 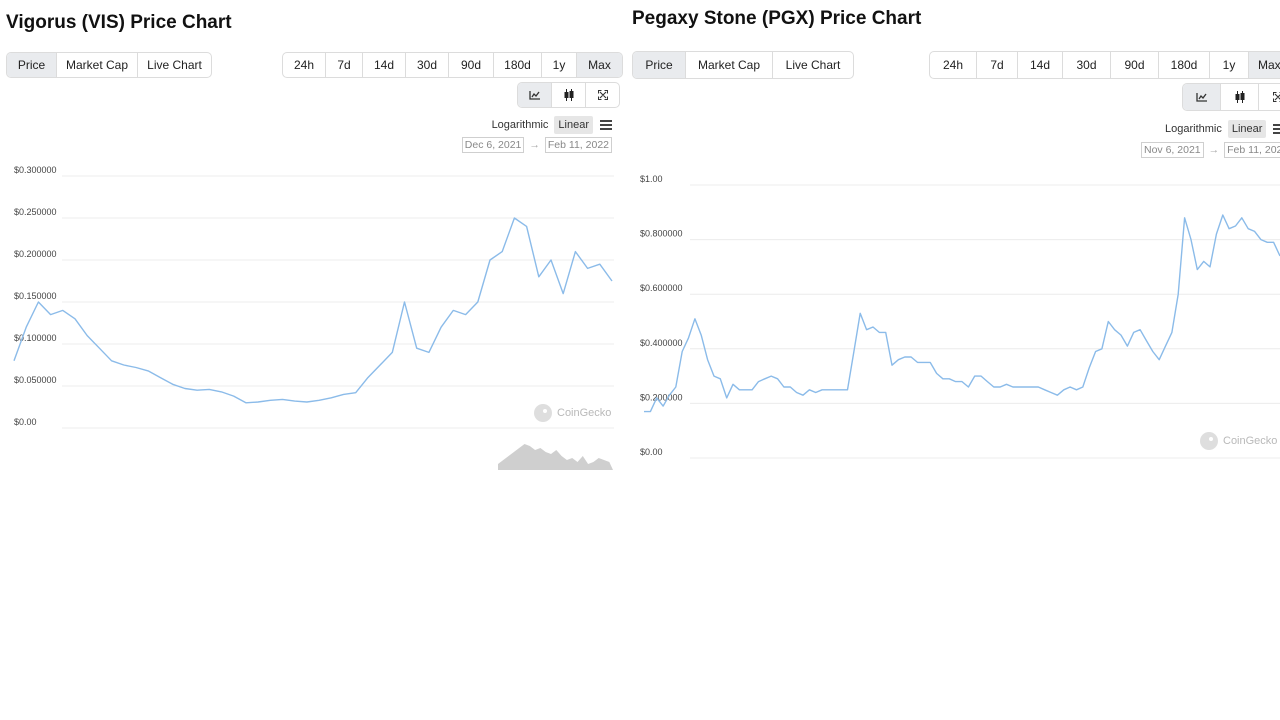 What do you see at coordinates (651, 179) in the screenshot?
I see `y-tick-label: $1.00` at bounding box center [651, 179].